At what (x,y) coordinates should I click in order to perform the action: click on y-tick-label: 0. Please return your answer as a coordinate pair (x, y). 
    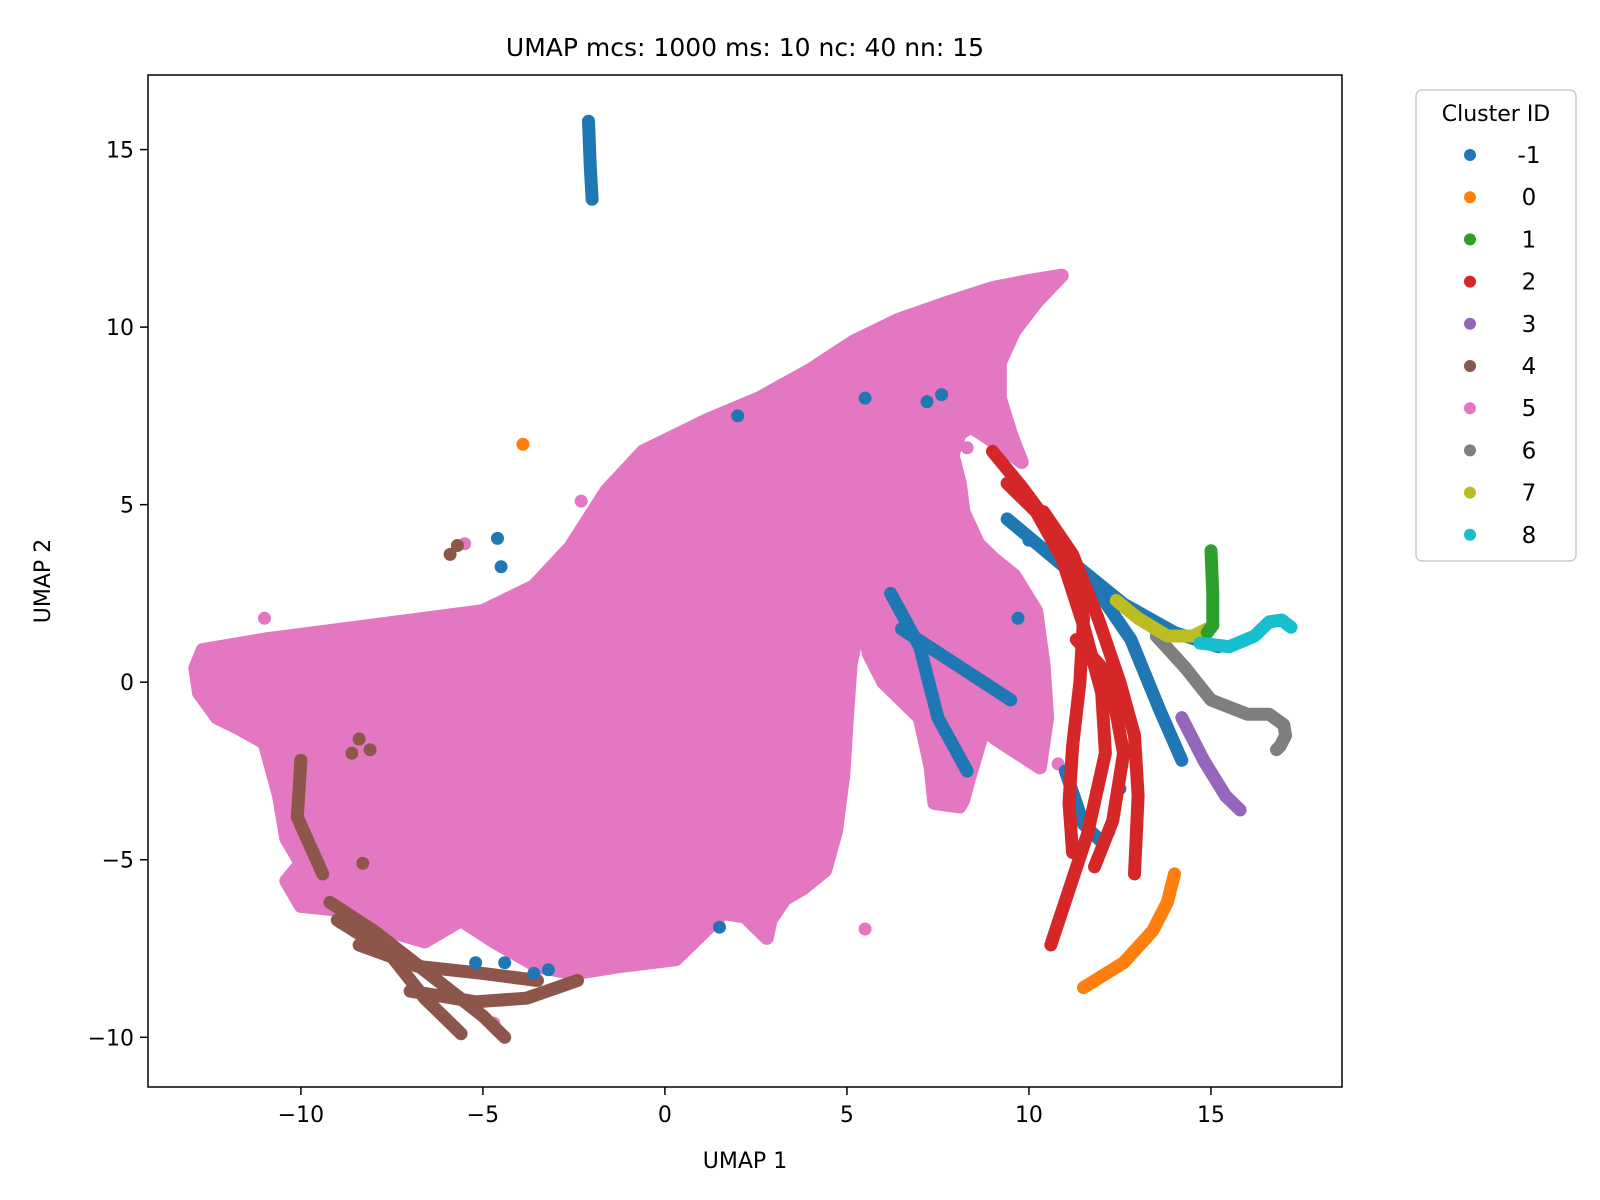
    Looking at the image, I should click on (127, 683).